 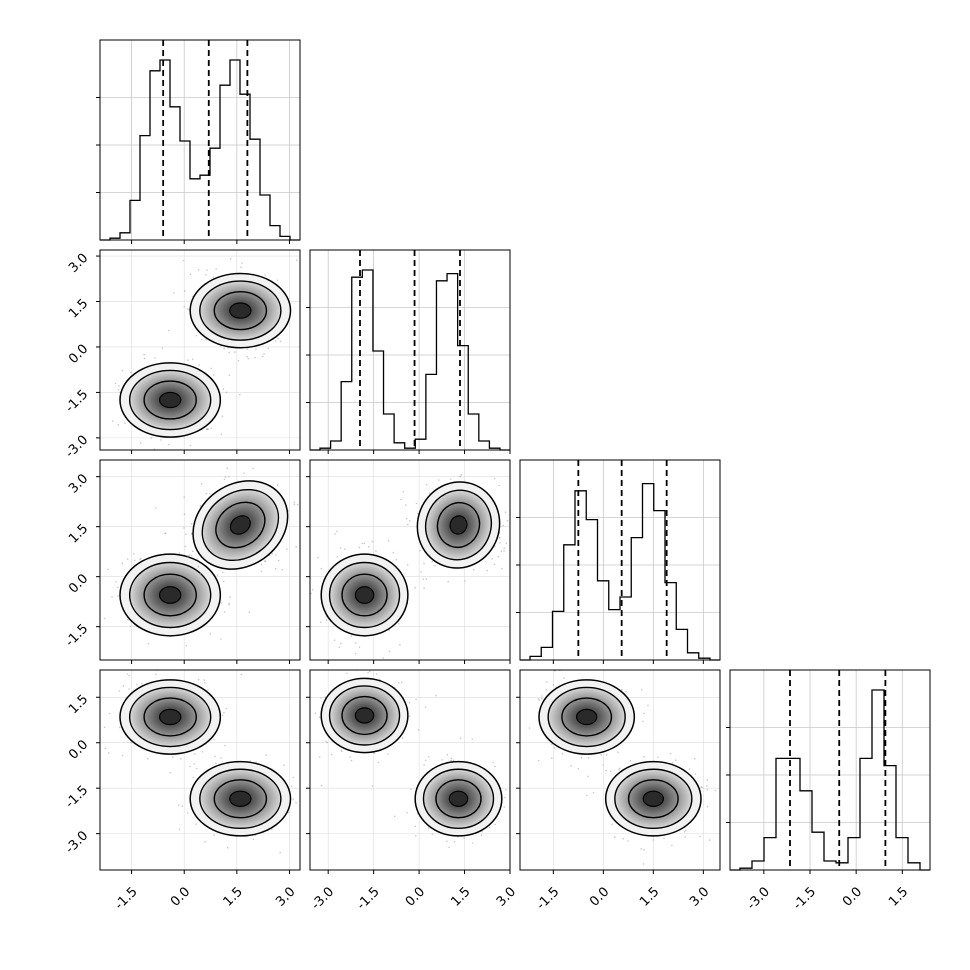 I want to click on panel-3-1: -3.0 -1.5 0.0 1.5 3.0, so click(x=412, y=788).